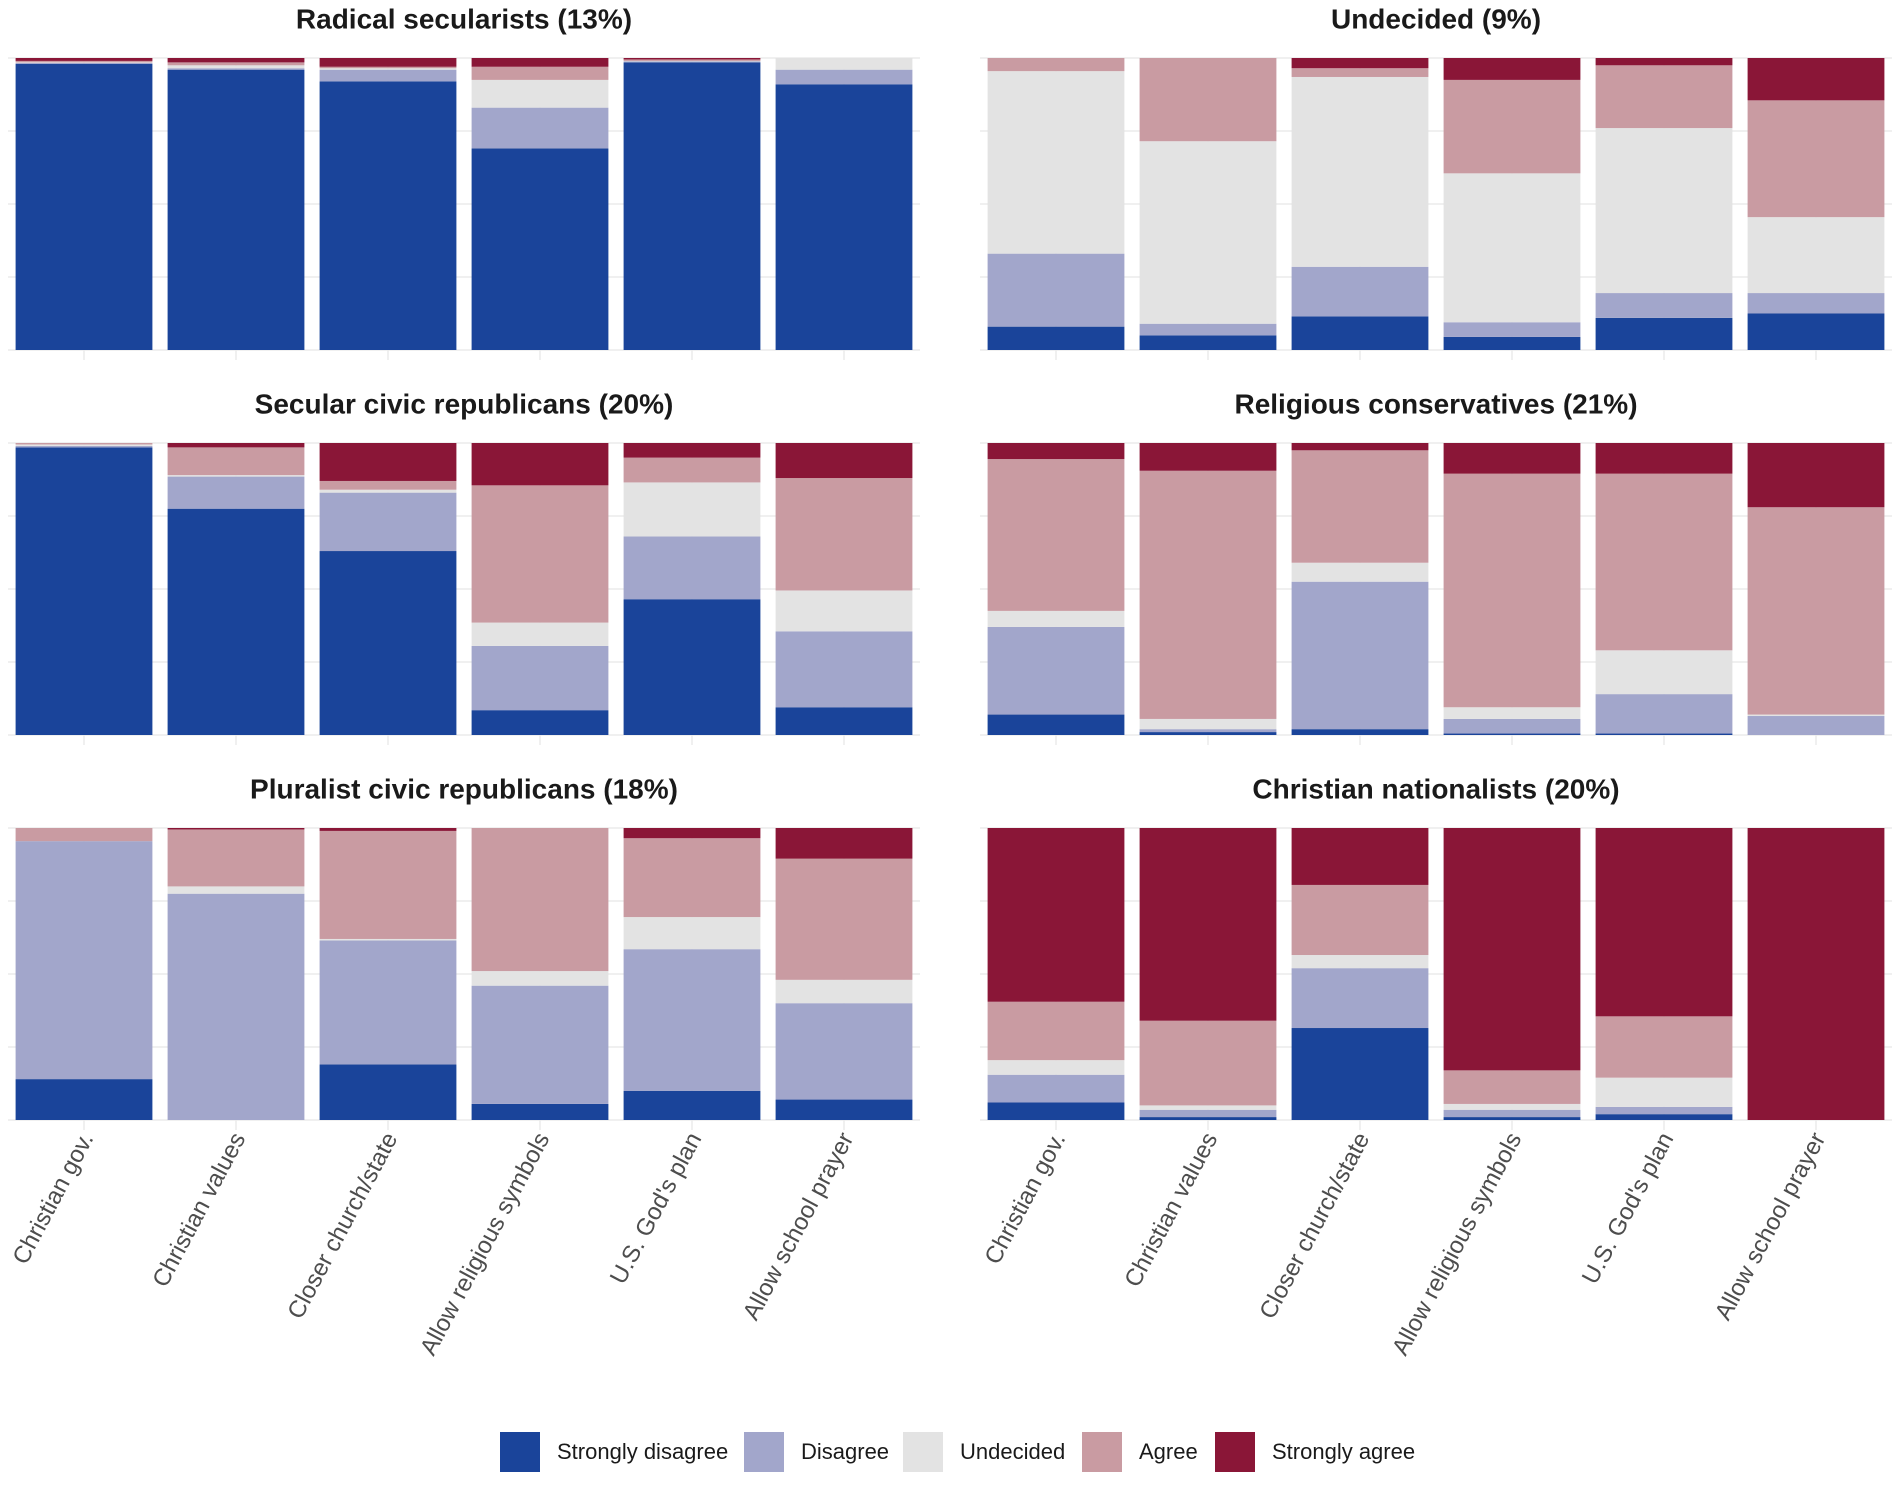 The height and width of the screenshot is (1493, 1900). What do you see at coordinates (1816, 204) in the screenshot?
I see `bar-allow-school-prayer` at bounding box center [1816, 204].